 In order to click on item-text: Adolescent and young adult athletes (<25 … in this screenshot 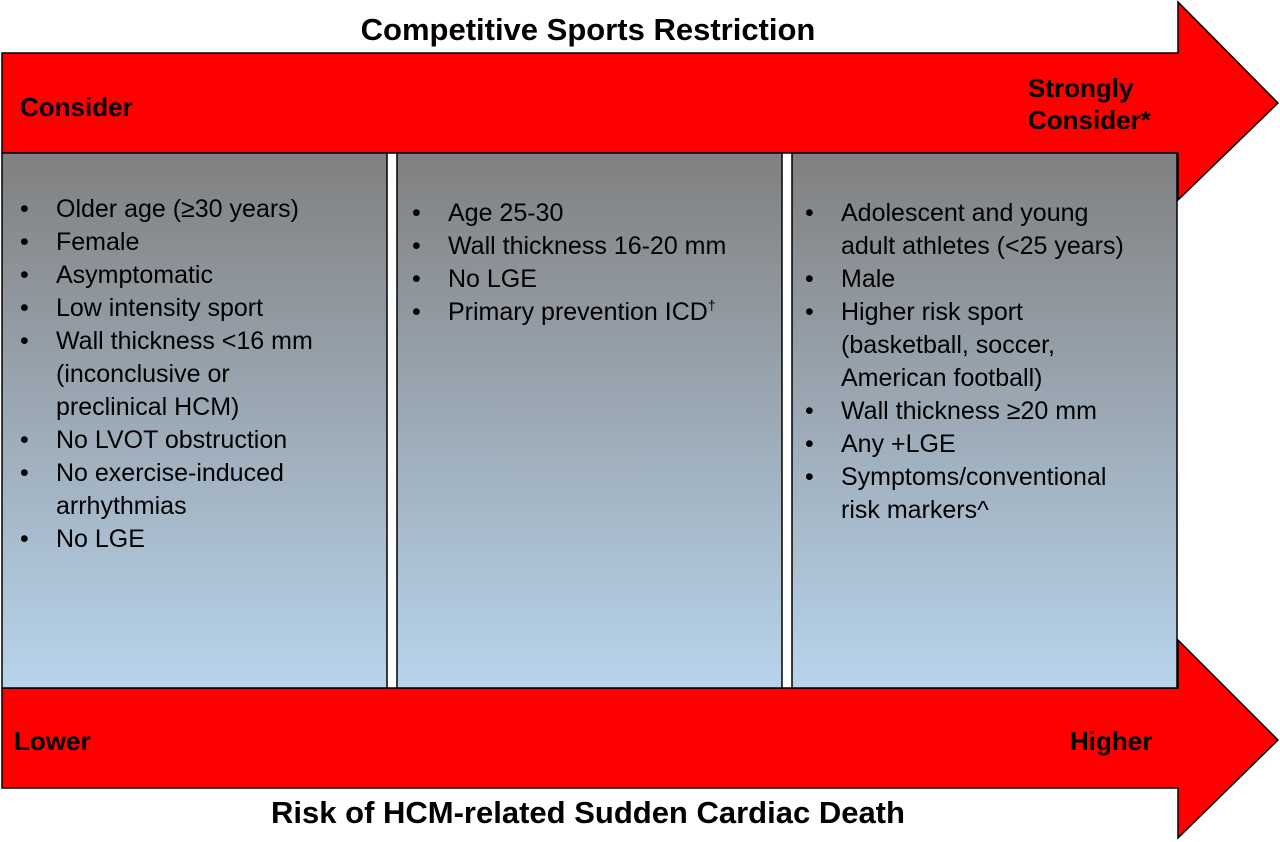, I will do `click(982, 230)`.